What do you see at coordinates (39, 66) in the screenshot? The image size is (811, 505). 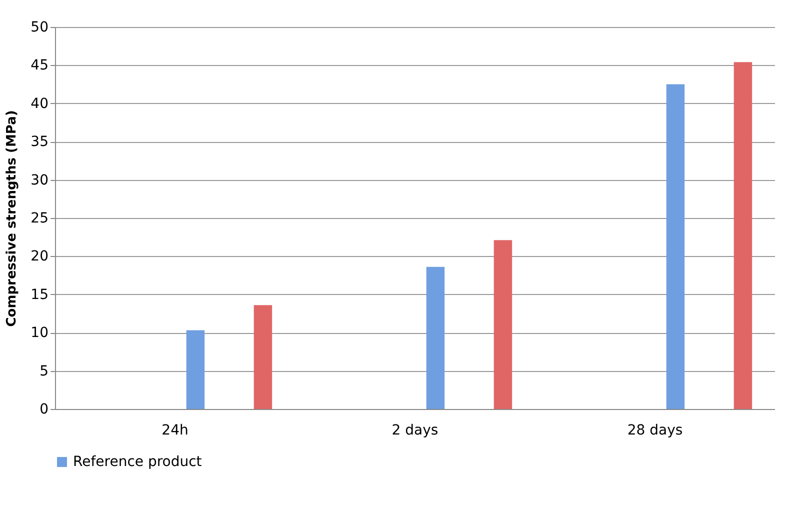 I see `y-tick-label: 45` at bounding box center [39, 66].